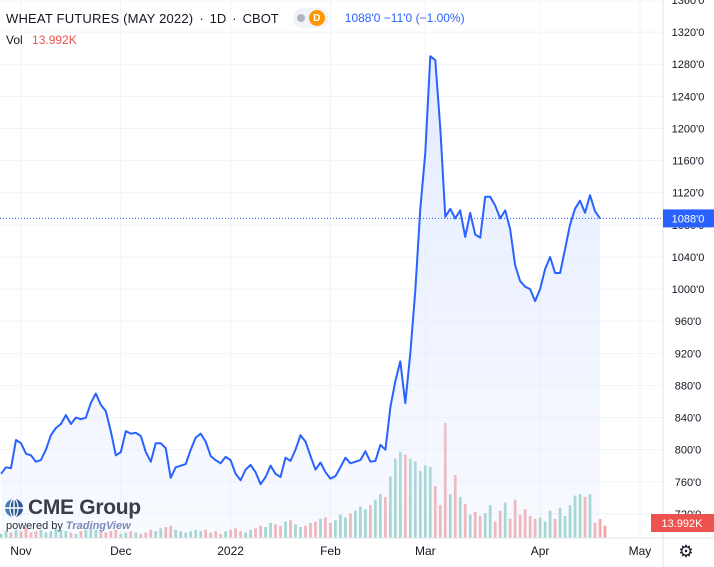  Describe the element at coordinates (398, 18) in the screenshot. I see `price-change: −11'0` at that location.